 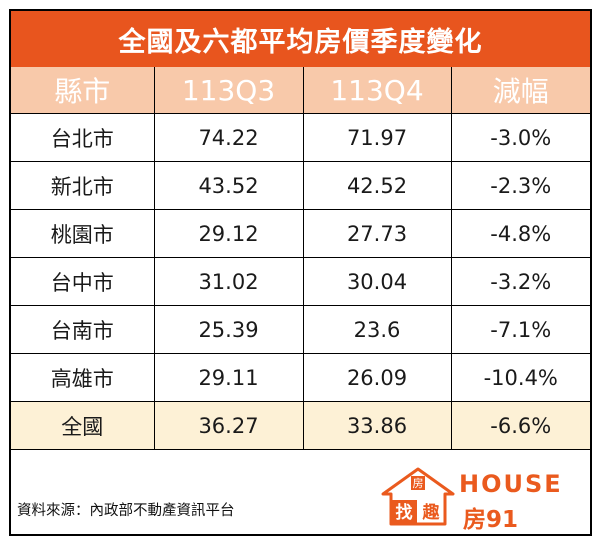 What do you see at coordinates (404, 512) in the screenshot?
I see `emblem-char-zhao: 找` at bounding box center [404, 512].